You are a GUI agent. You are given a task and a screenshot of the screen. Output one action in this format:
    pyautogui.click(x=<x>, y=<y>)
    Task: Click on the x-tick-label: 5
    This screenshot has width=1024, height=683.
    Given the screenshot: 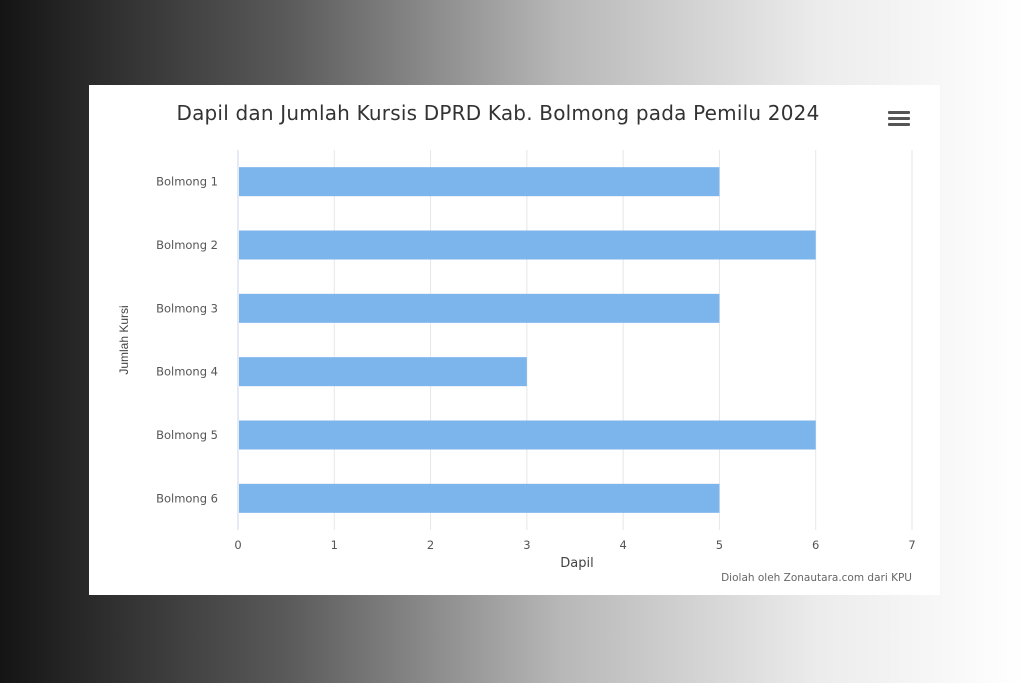 What is the action you would take?
    pyautogui.click(x=719, y=545)
    